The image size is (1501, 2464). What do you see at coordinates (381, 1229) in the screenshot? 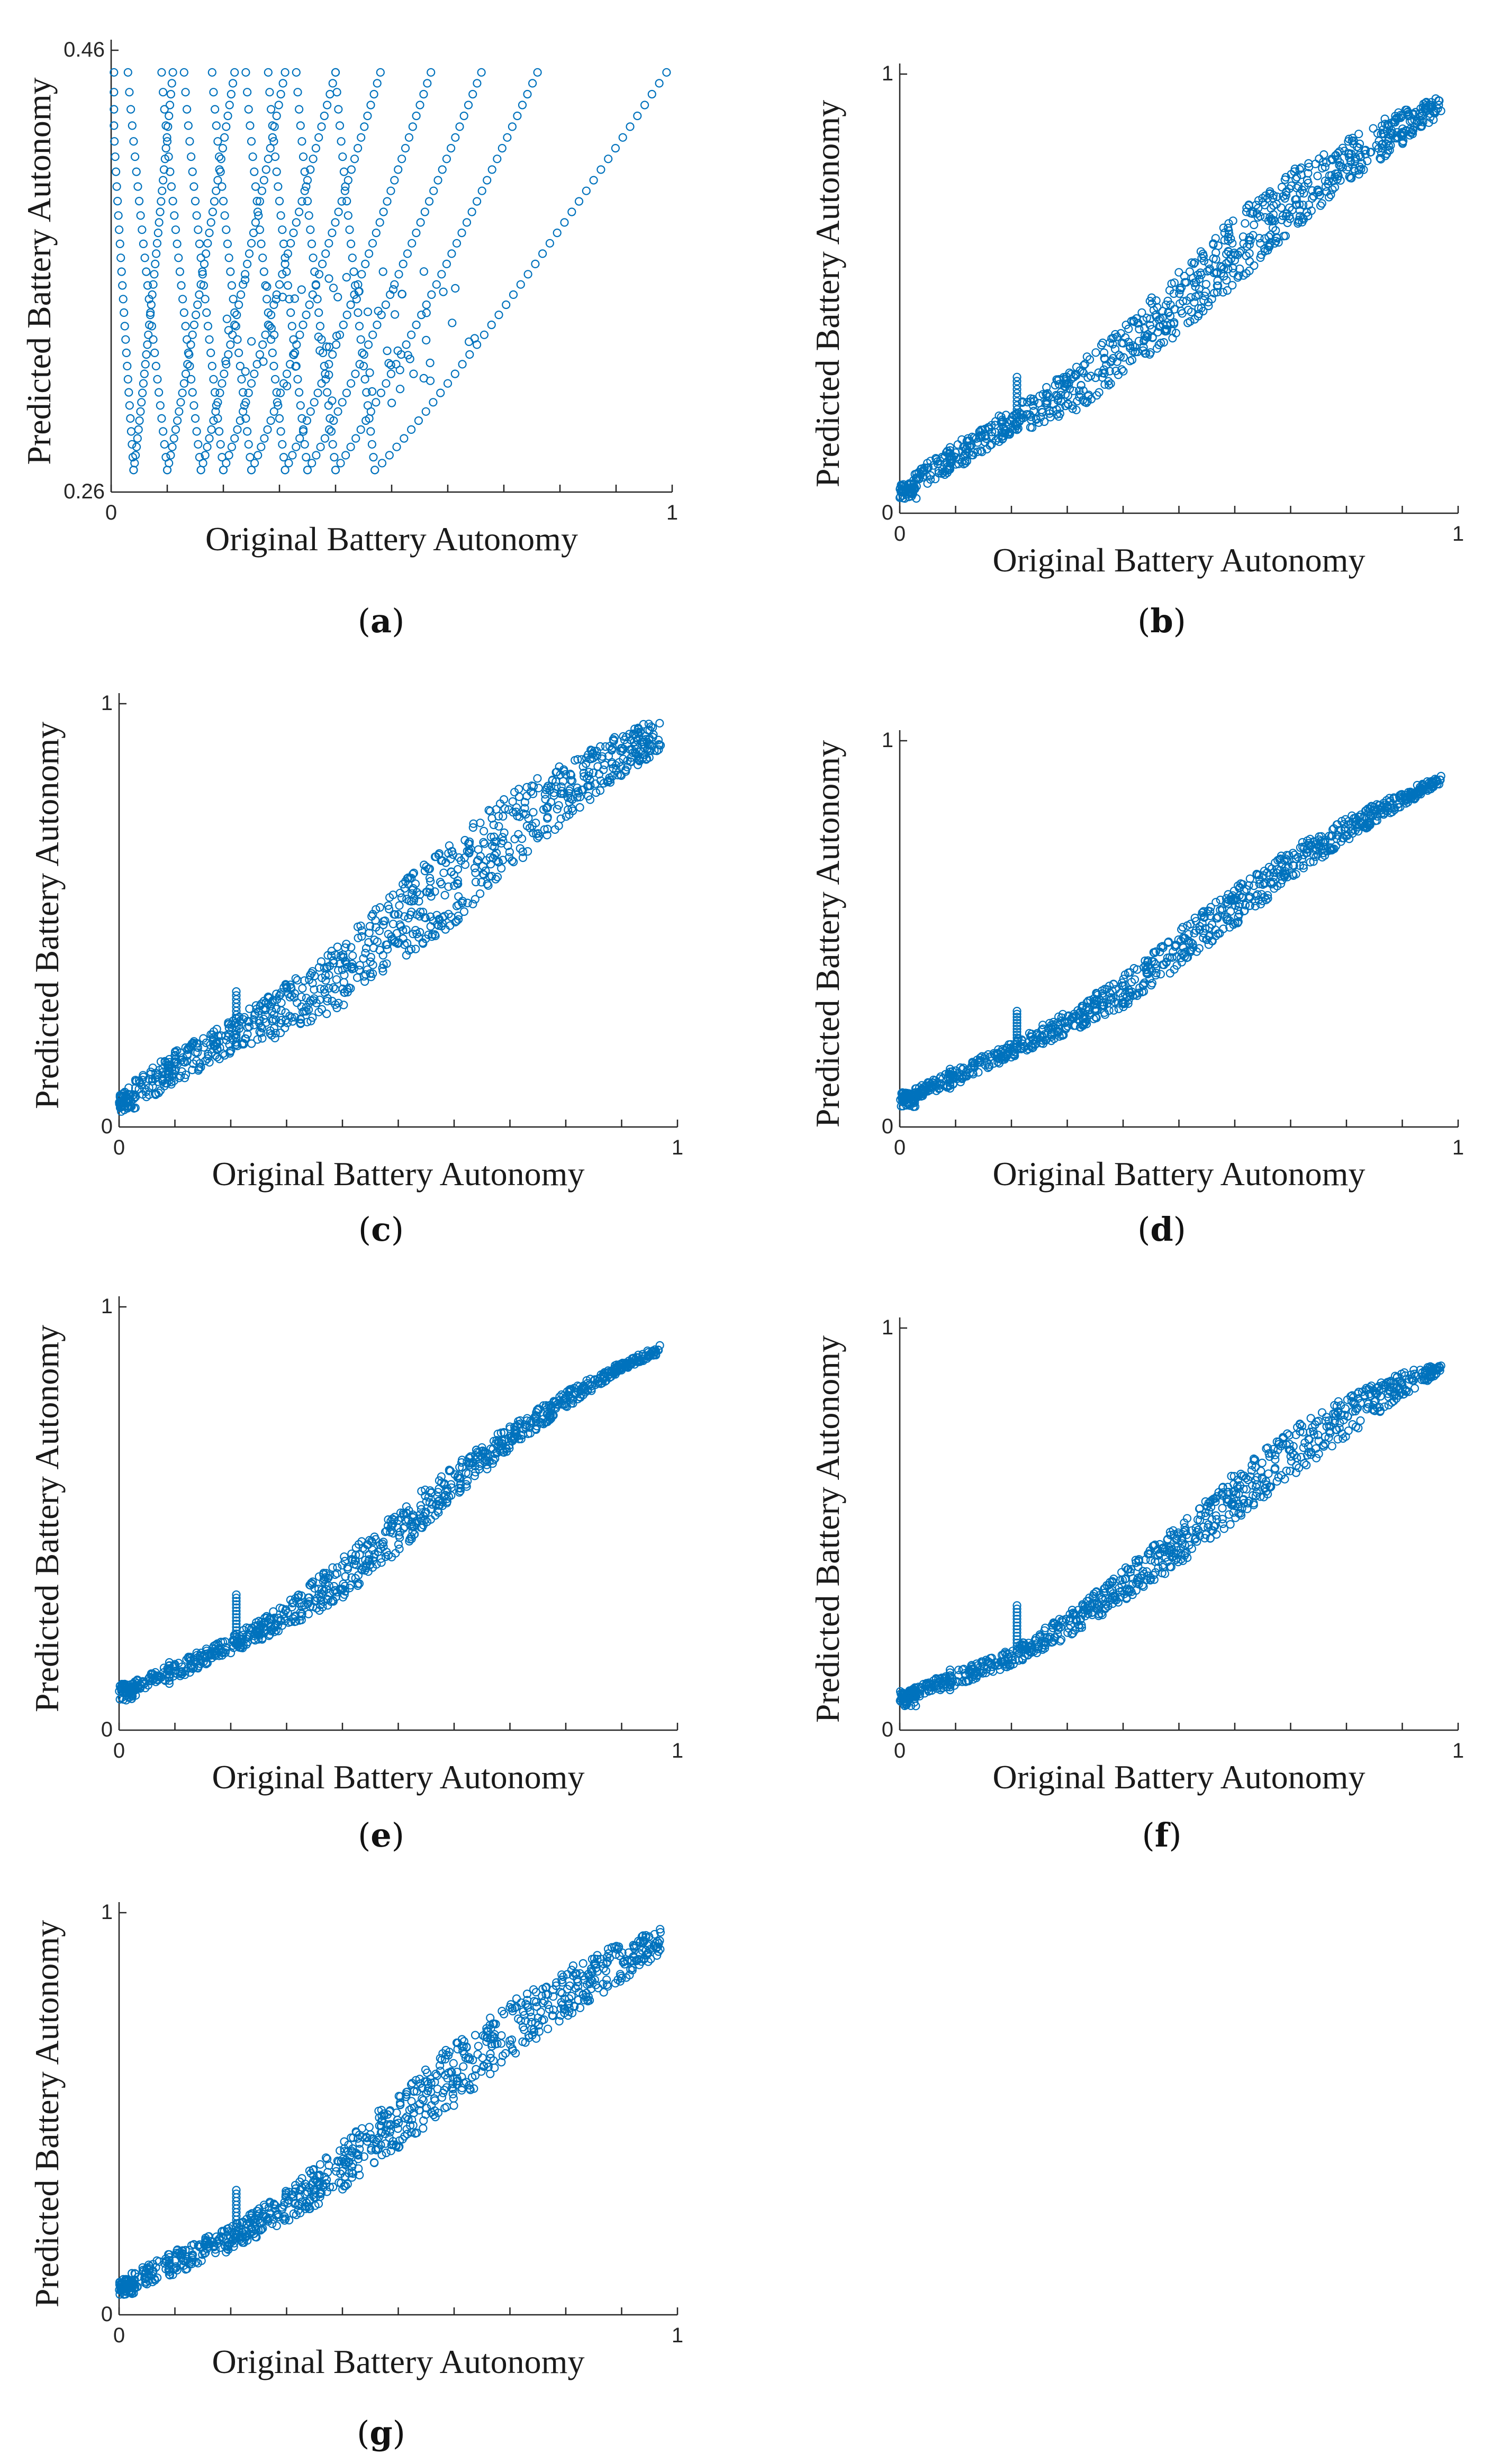
I see `panel-caption: (c)` at bounding box center [381, 1229].